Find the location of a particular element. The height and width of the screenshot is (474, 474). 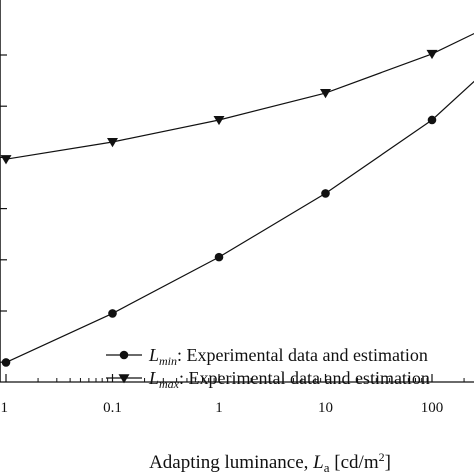

x-tick-label: 100 is located at coordinates (432, 408).